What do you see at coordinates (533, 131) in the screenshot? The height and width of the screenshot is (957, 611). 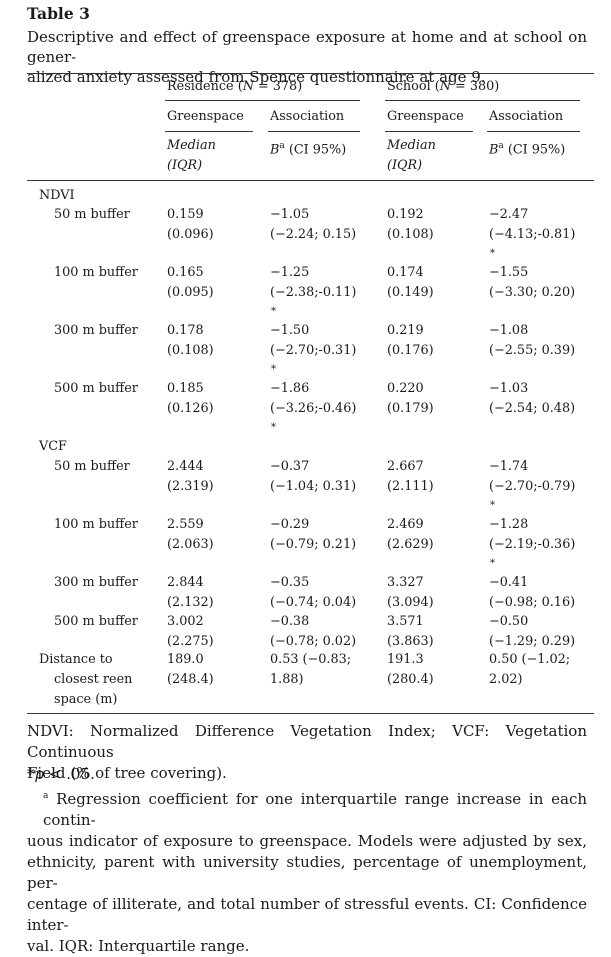 I see `sch-association-rule` at bounding box center [533, 131].